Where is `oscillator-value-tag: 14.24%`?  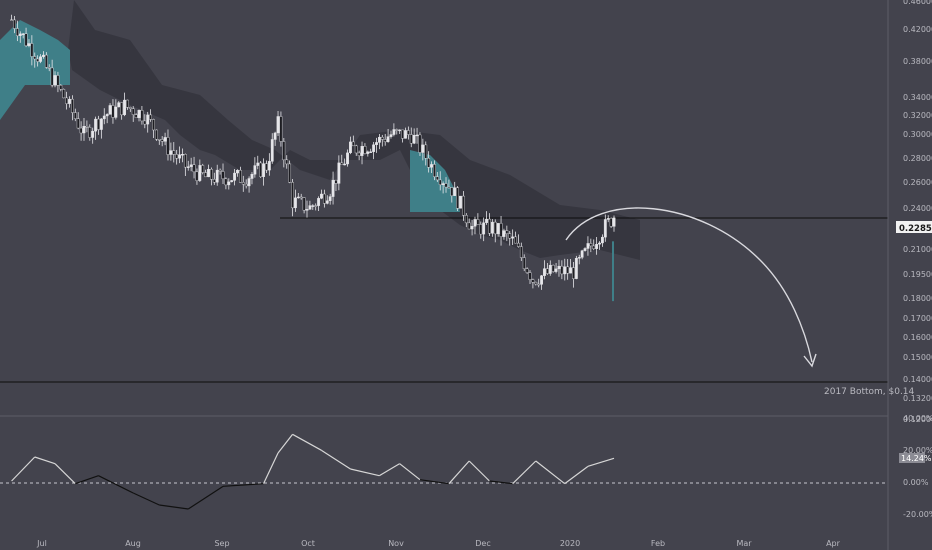
oscillator-value-tag: 14.24% is located at coordinates (915, 458).